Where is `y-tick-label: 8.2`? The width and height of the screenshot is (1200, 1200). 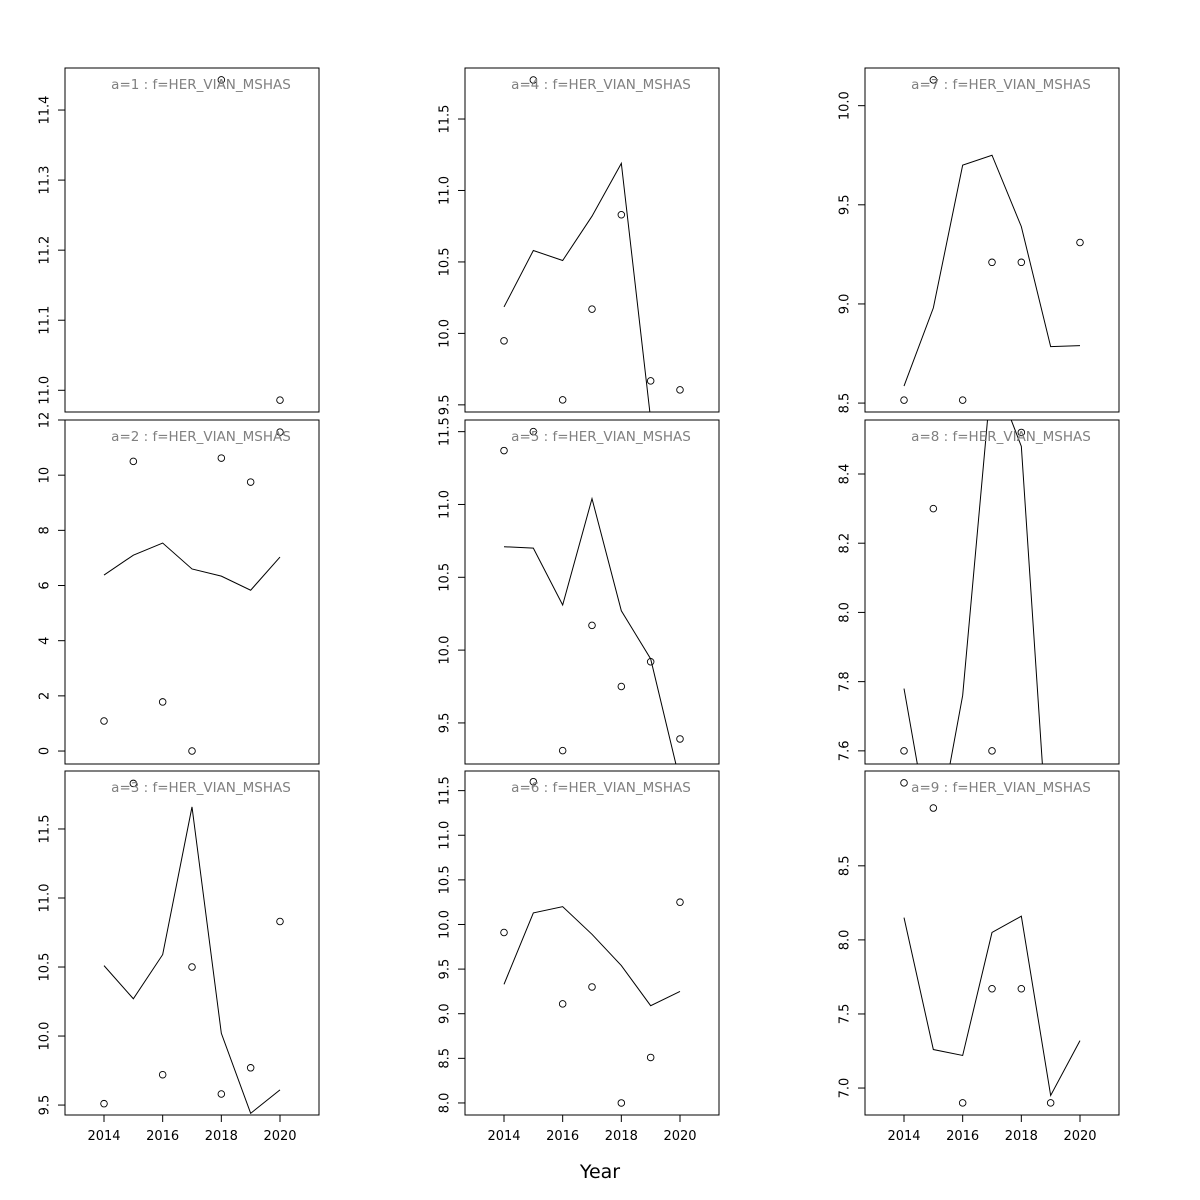
y-tick-label: 8.2 is located at coordinates (845, 543).